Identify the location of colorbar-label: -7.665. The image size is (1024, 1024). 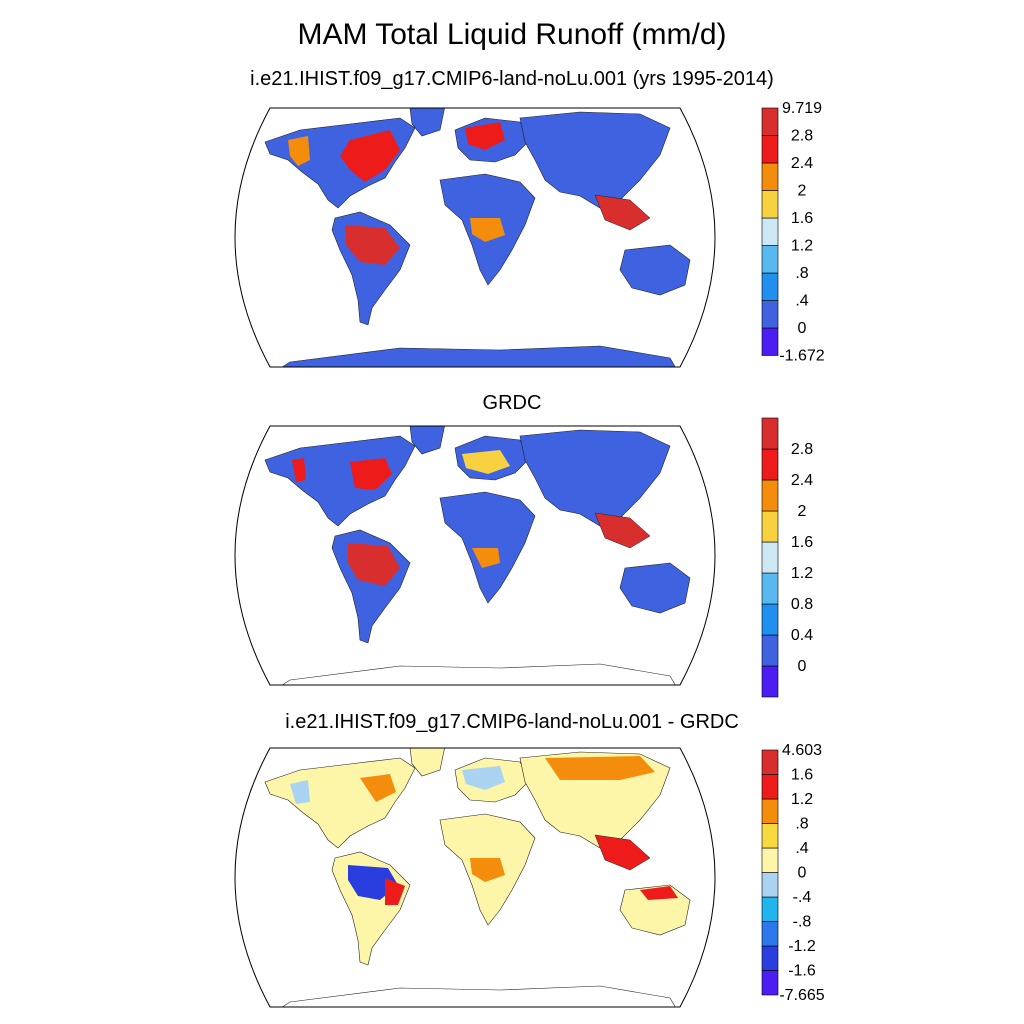
(801, 995).